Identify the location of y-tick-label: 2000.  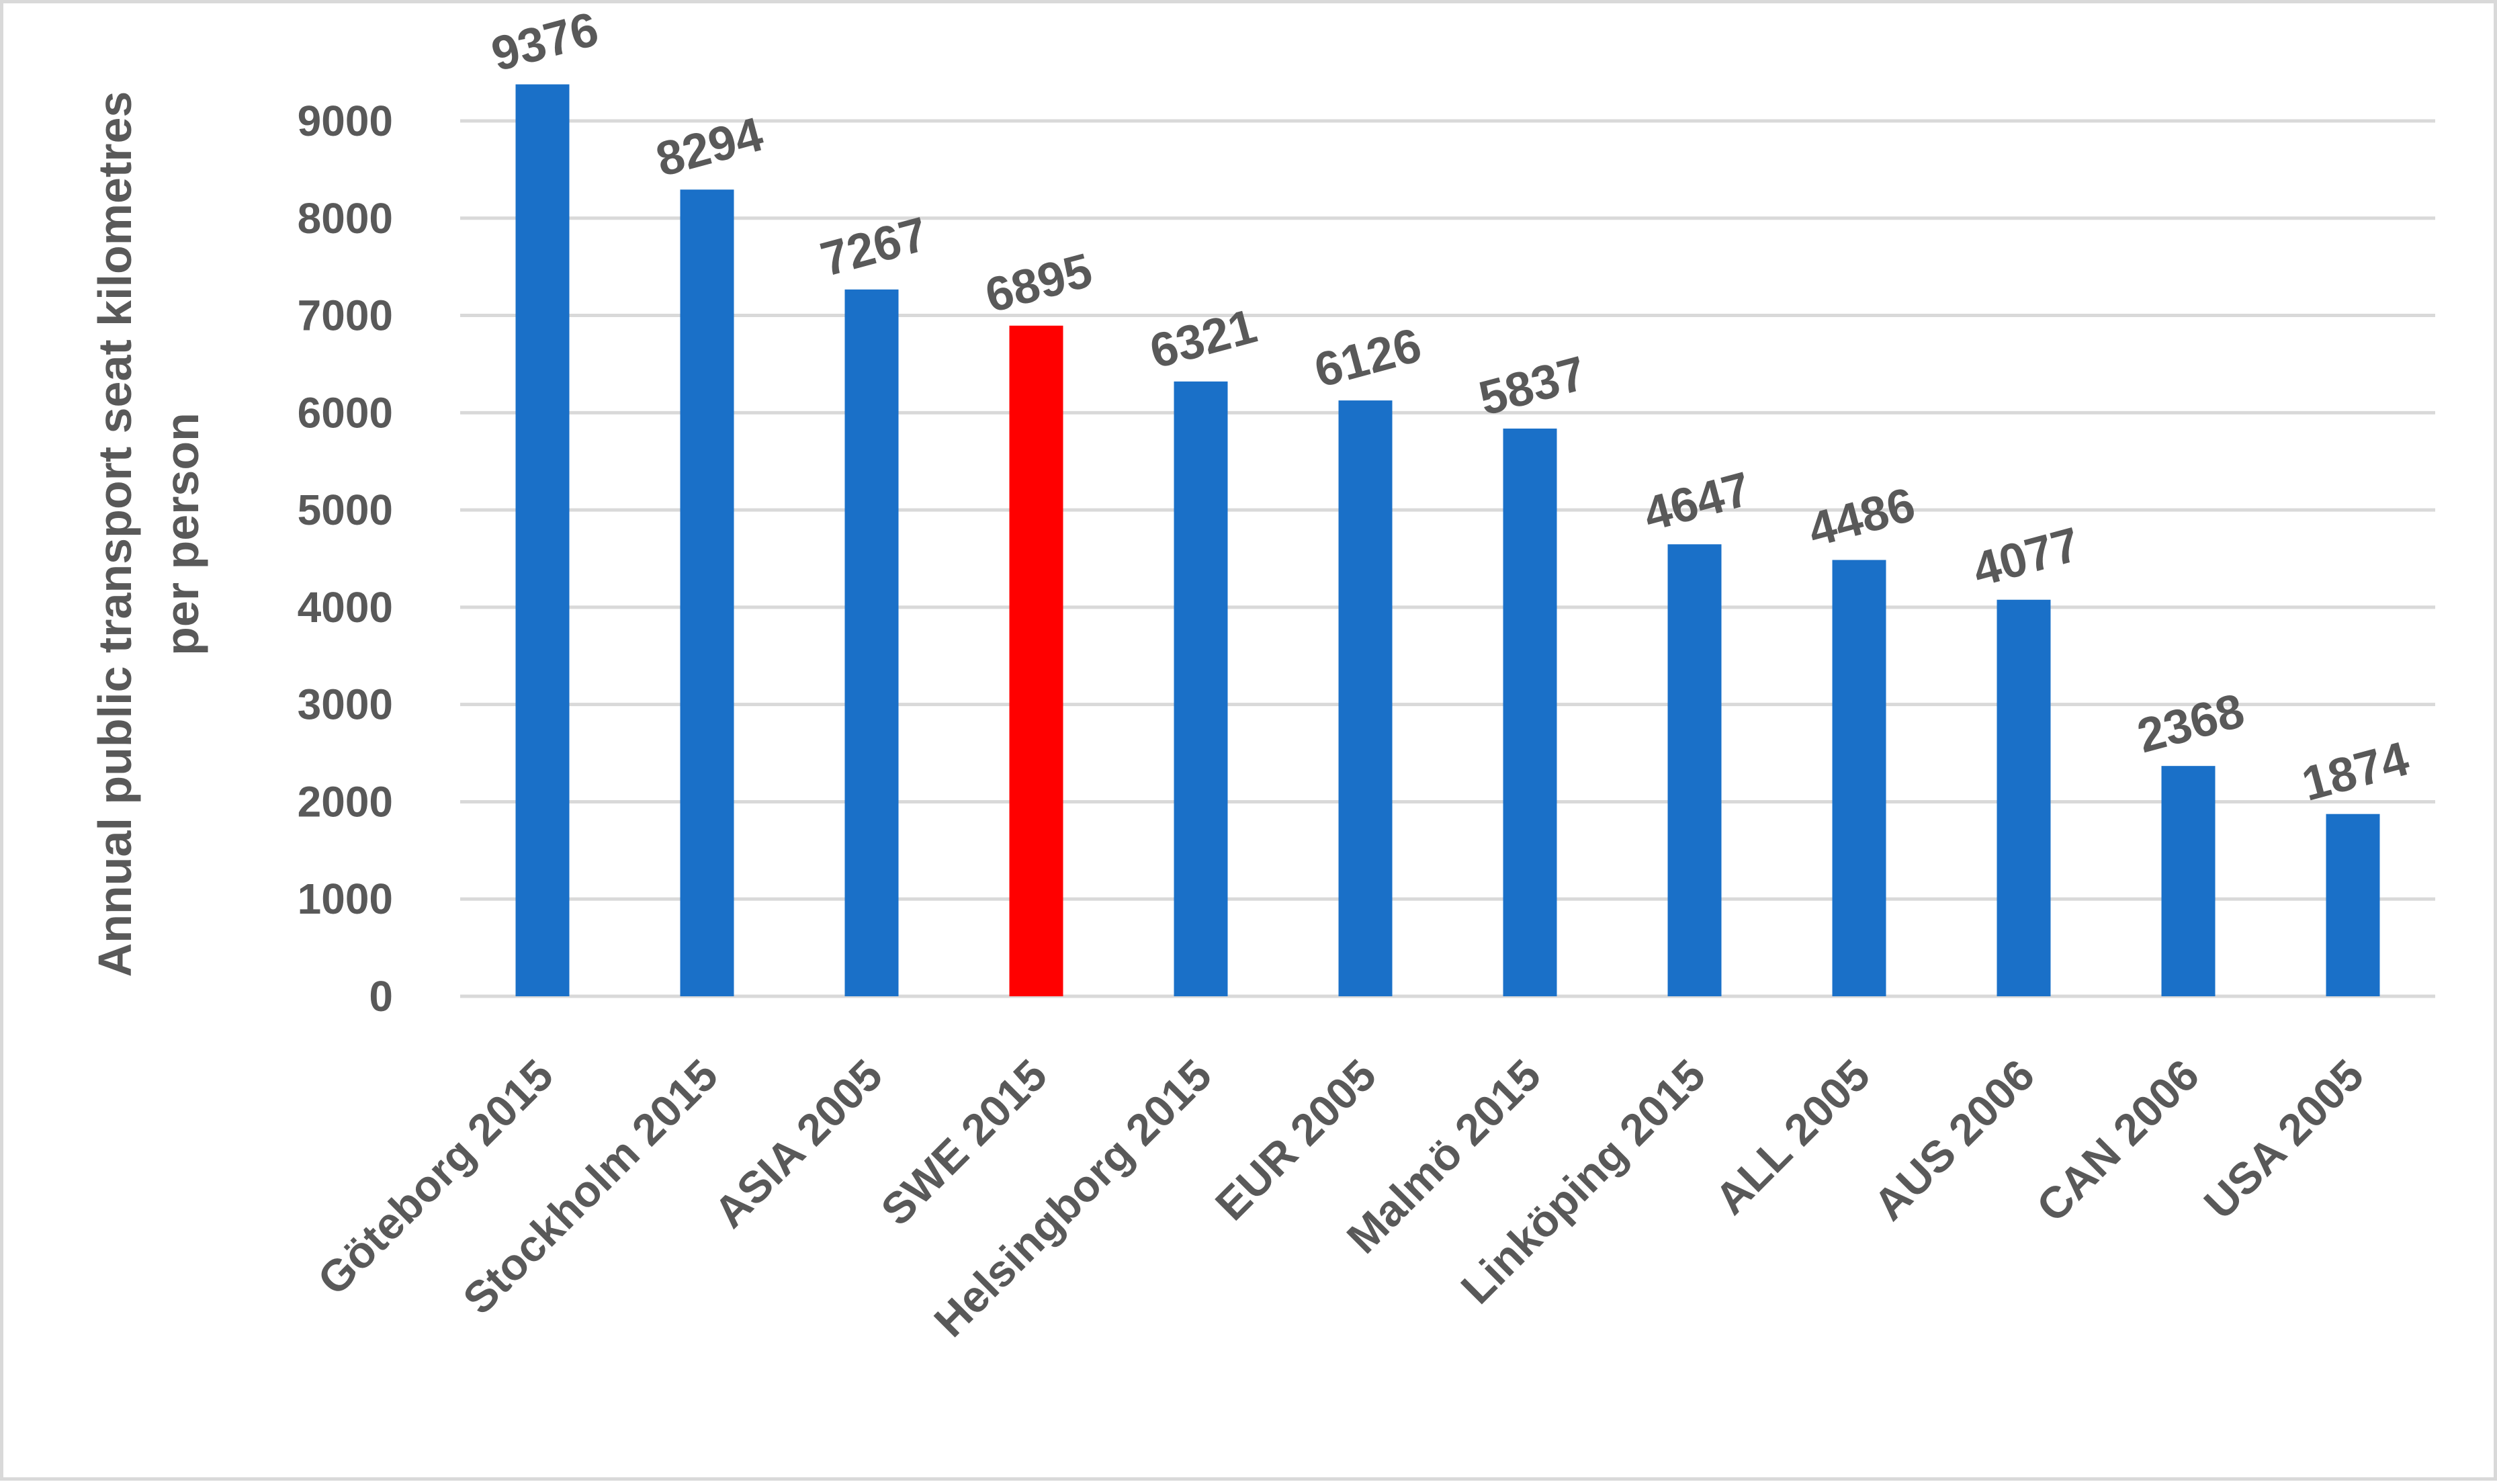
(346, 801).